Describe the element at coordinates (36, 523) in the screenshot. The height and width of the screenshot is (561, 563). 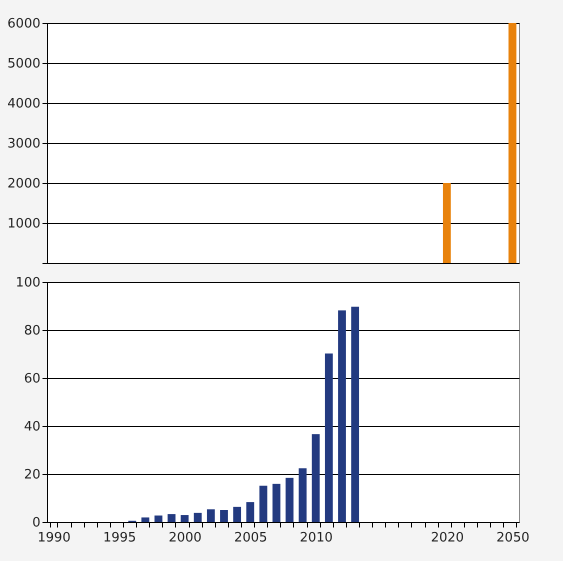
I see `y-tick-label: 0` at that location.